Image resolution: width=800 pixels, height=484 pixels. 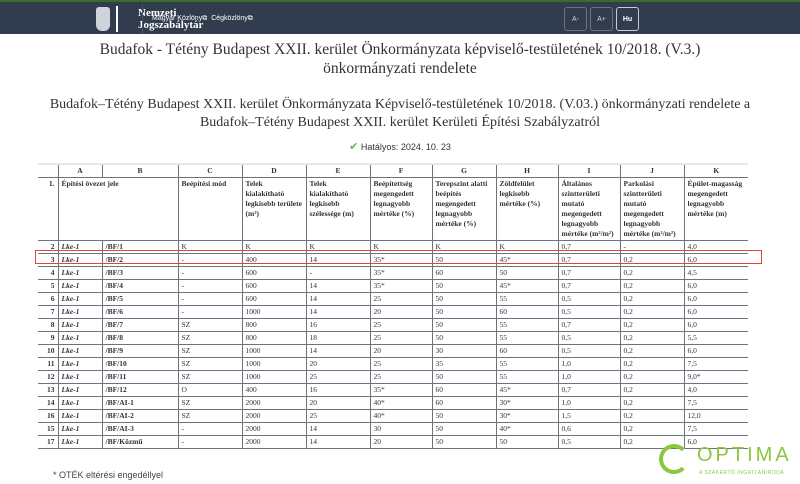 I want to click on validity-text: Hatályos: 2024. 10. 23, so click(x=405, y=147).